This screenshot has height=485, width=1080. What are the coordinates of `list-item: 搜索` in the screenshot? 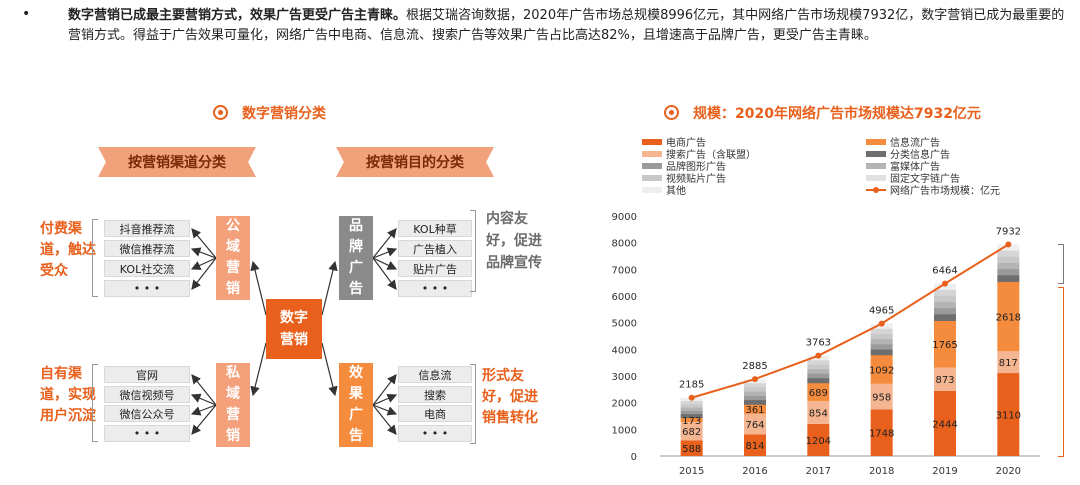 It's located at (435, 394).